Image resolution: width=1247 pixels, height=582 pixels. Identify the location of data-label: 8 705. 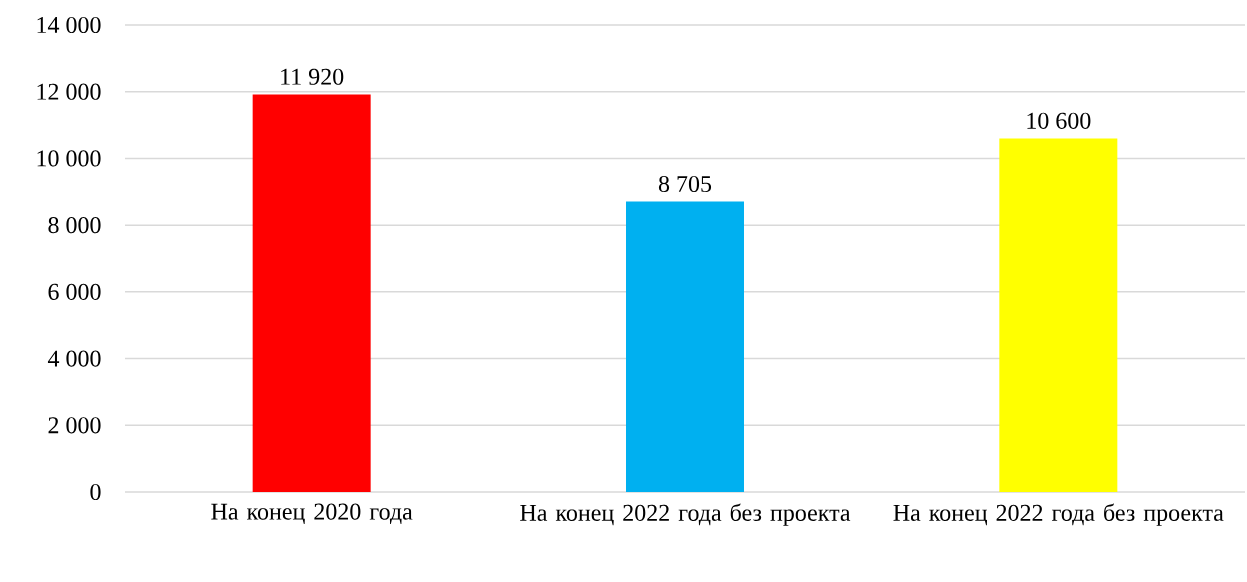
(685, 184).